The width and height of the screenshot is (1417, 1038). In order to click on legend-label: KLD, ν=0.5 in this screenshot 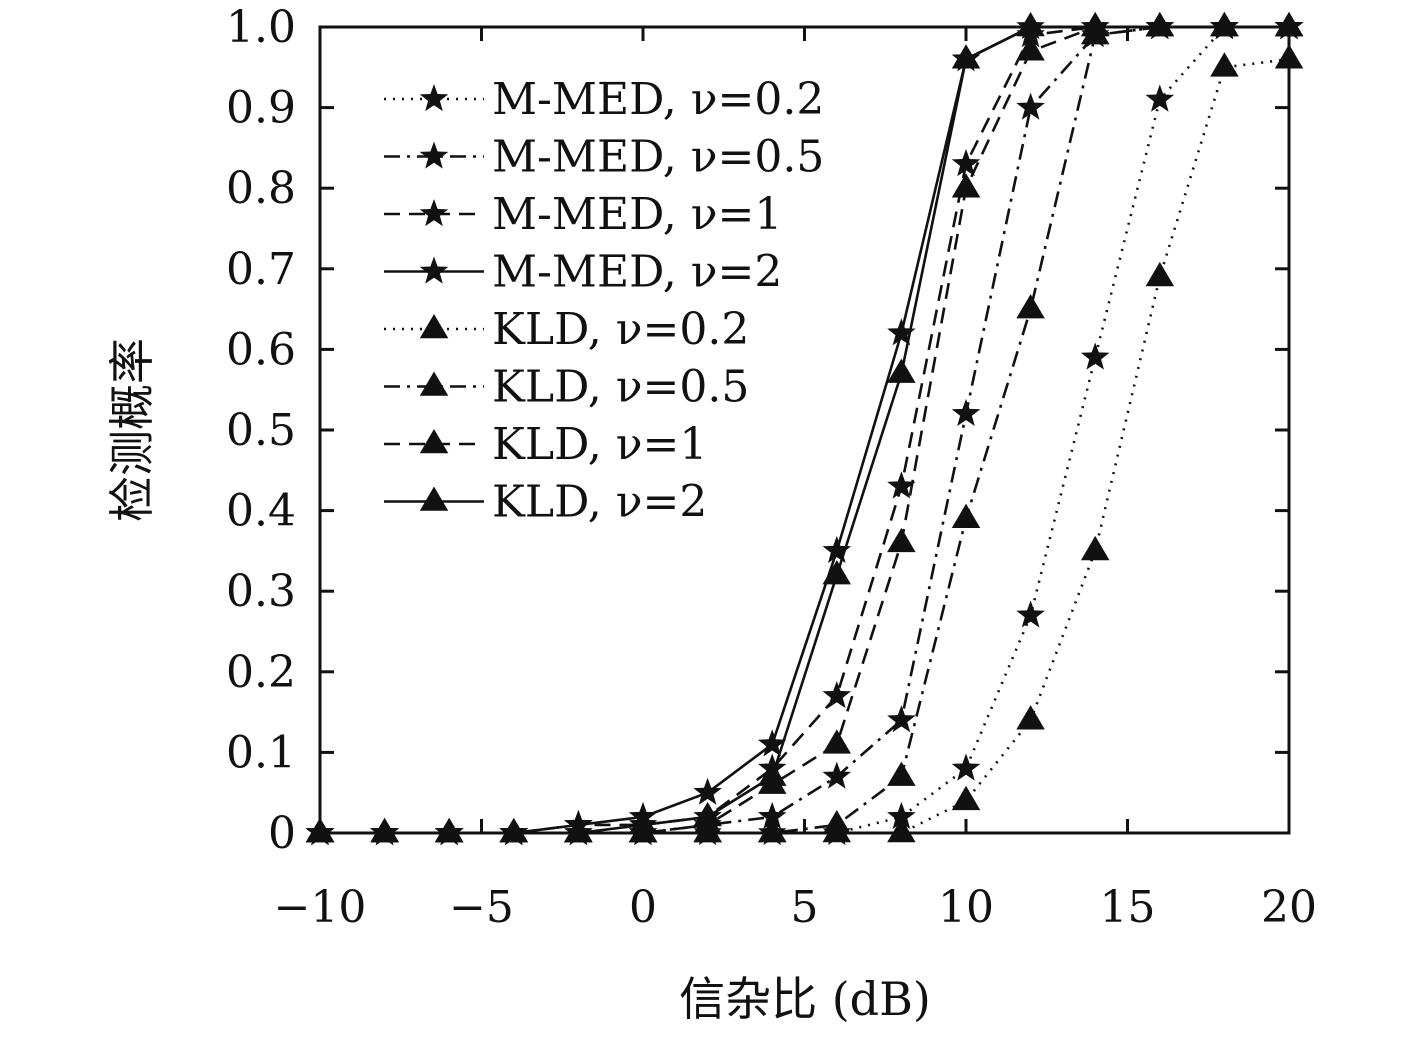, I will do `click(620, 387)`.